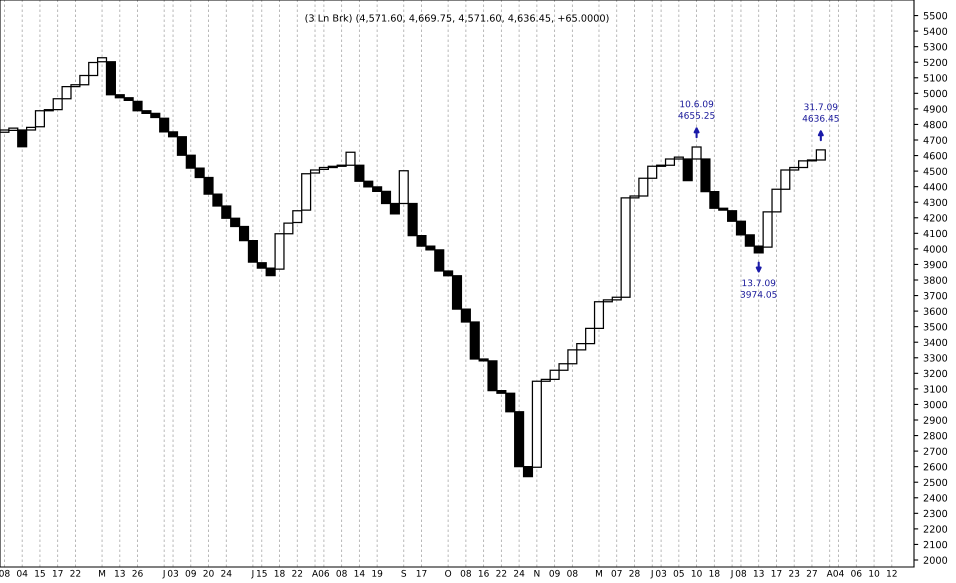 Image resolution: width=956 pixels, height=583 pixels. What do you see at coordinates (936, 374) in the screenshot?
I see `y-tick-label: 3200` at bounding box center [936, 374].